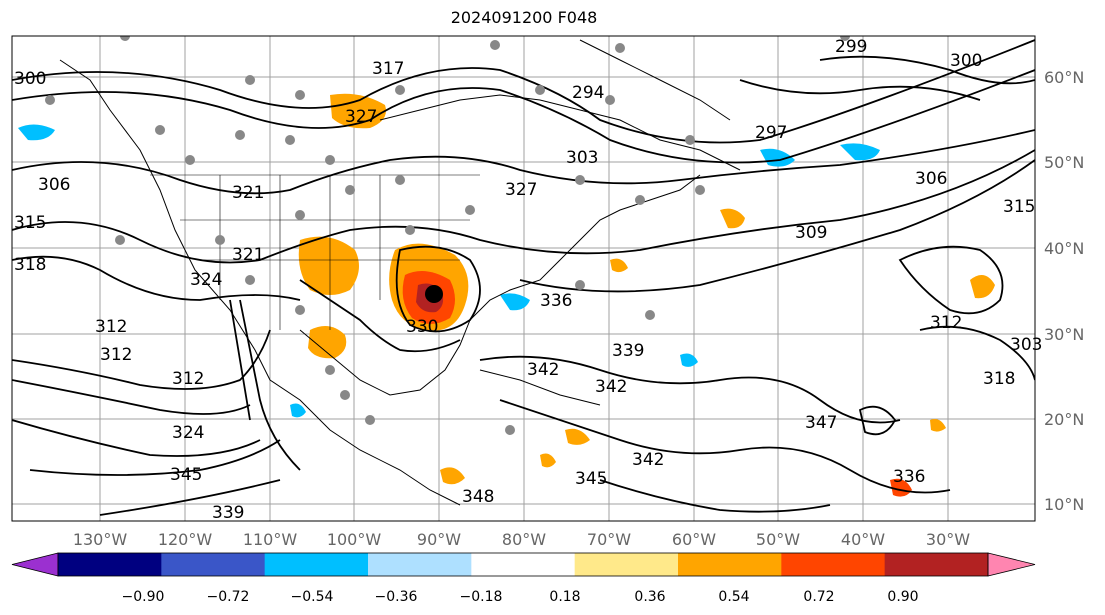 This screenshot has height=615, width=1105. What do you see at coordinates (396, 597) in the screenshot?
I see `colorbar-tick: −0.36` at bounding box center [396, 597].